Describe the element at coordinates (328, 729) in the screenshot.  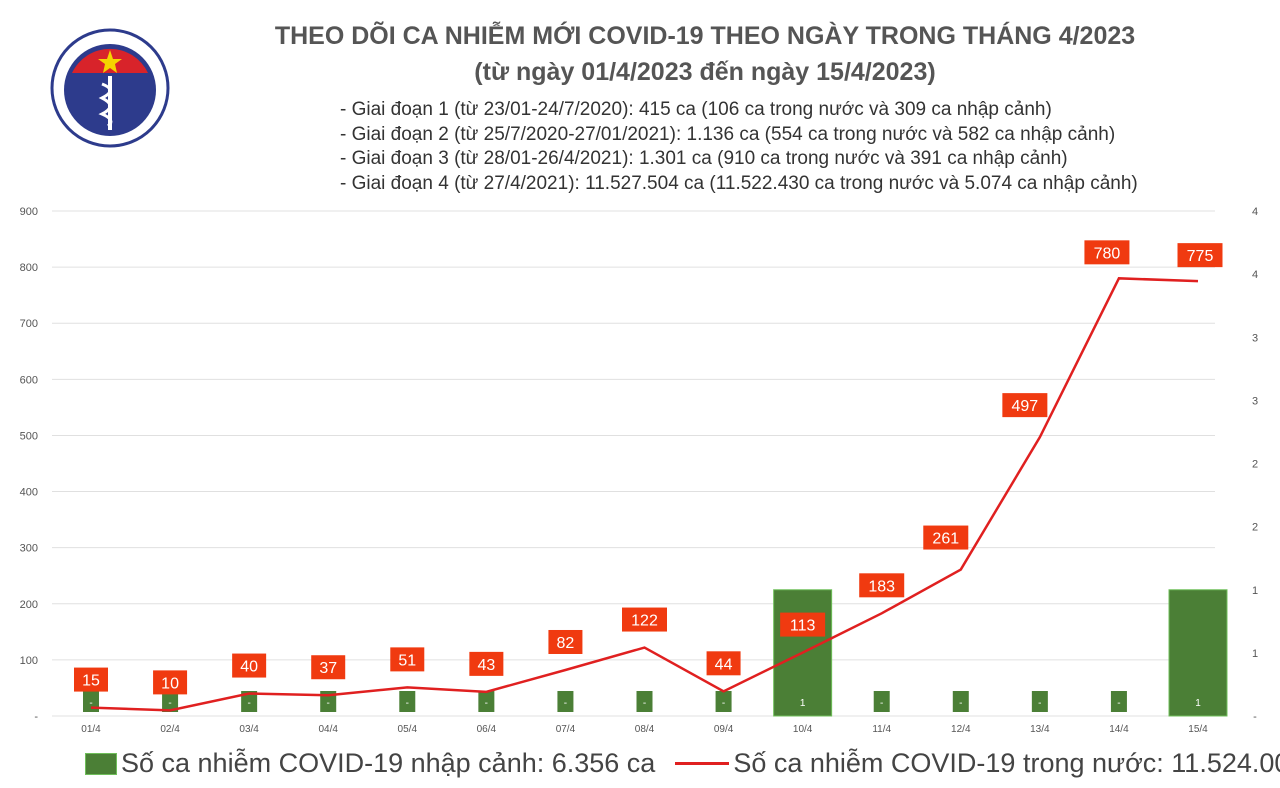
I see `x-axis-tick: 04/4` at that location.